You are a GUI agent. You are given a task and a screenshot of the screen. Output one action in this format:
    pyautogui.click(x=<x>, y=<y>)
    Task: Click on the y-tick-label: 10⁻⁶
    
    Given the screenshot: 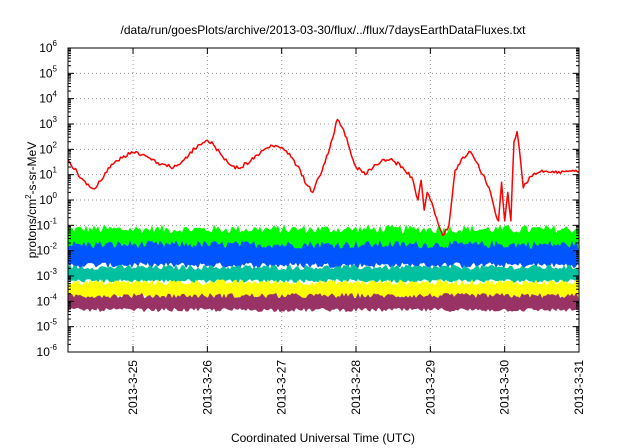 What is the action you would take?
    pyautogui.click(x=47, y=351)
    